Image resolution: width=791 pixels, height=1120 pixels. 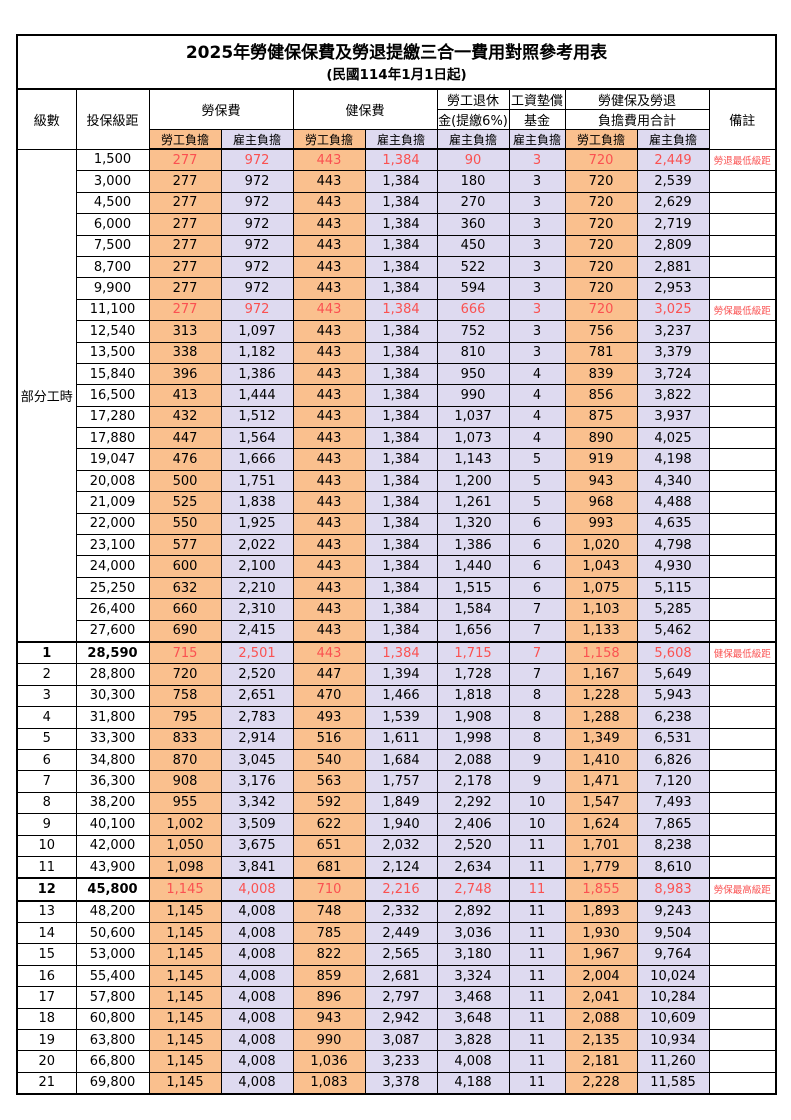 I want to click on table-row: 13,500 338 1,182 443 1,384 810 3 781 3,379, so click(x=397, y=352).